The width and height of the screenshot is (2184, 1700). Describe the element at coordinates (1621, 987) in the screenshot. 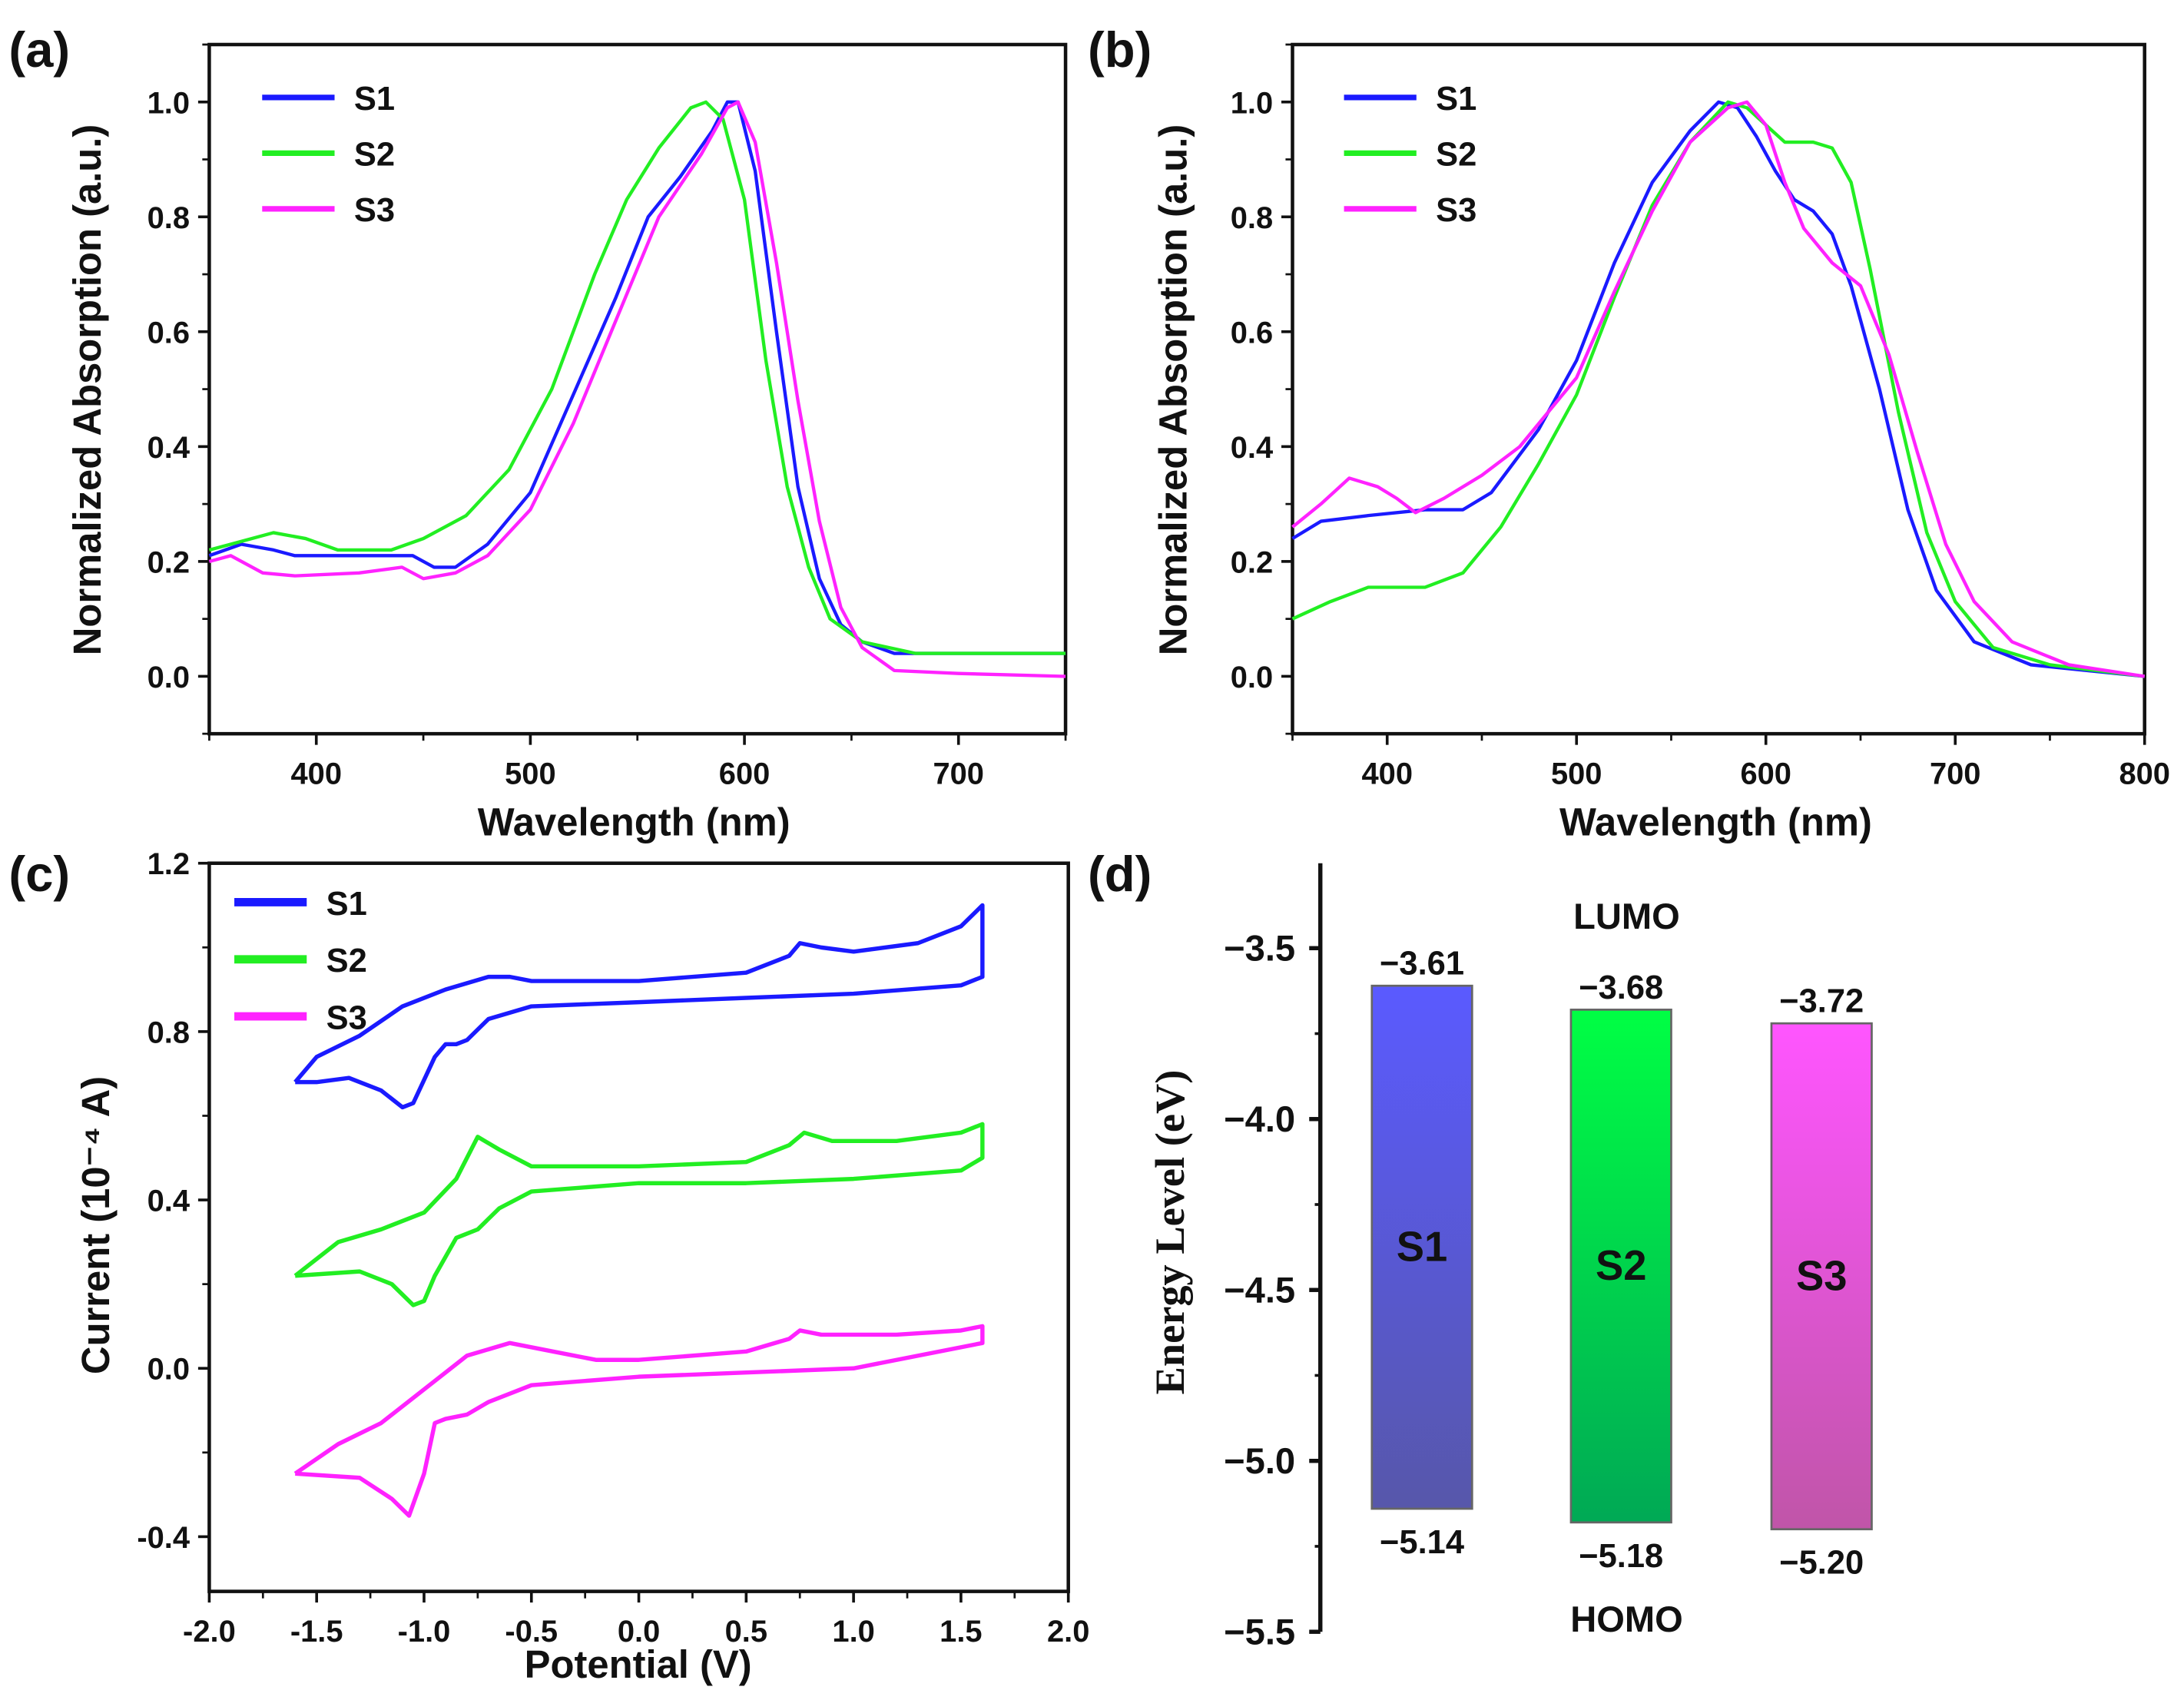

I see `lumo-value: −3.68` at that location.